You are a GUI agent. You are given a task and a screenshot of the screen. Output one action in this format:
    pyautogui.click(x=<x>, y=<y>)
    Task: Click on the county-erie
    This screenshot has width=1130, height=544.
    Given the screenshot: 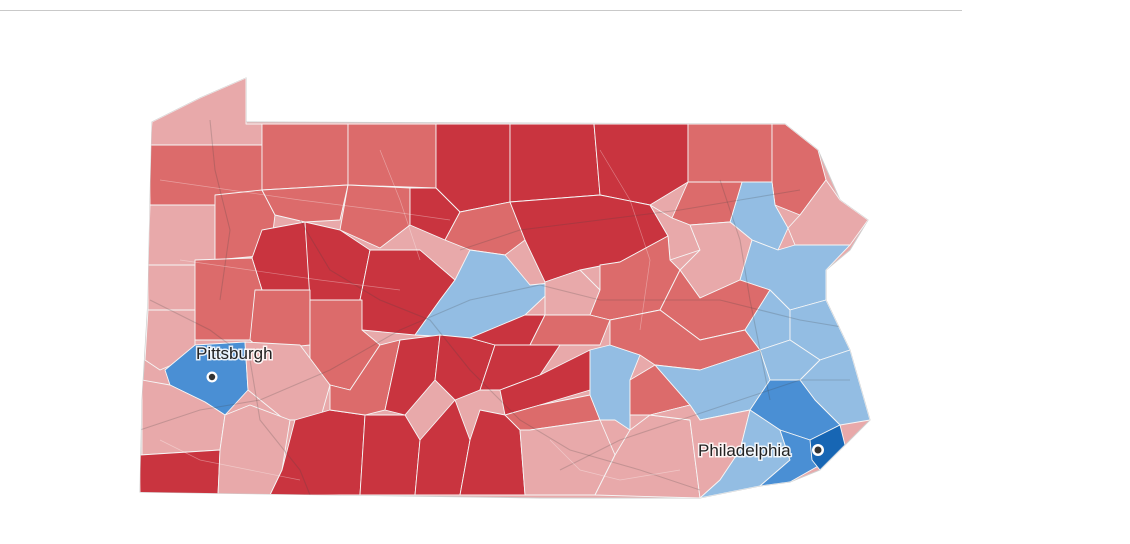 What is the action you would take?
    pyautogui.click(x=206, y=112)
    